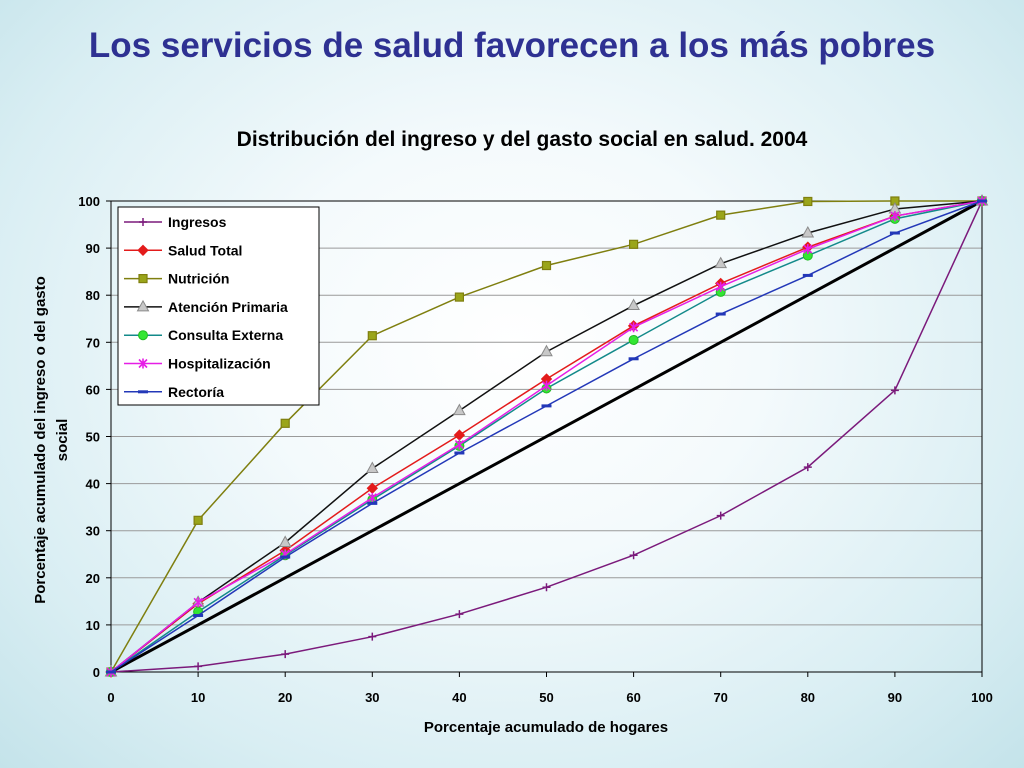  I want to click on y-tick-label: 90, so click(93, 248).